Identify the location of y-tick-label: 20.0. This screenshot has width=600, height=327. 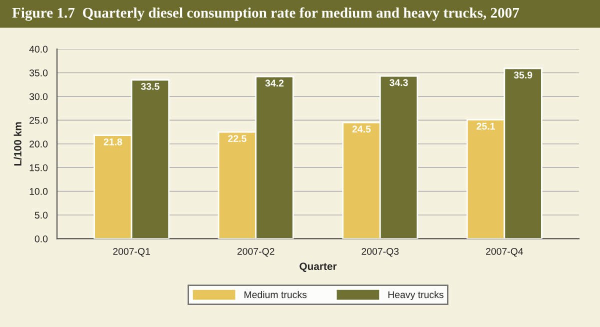
(39, 144).